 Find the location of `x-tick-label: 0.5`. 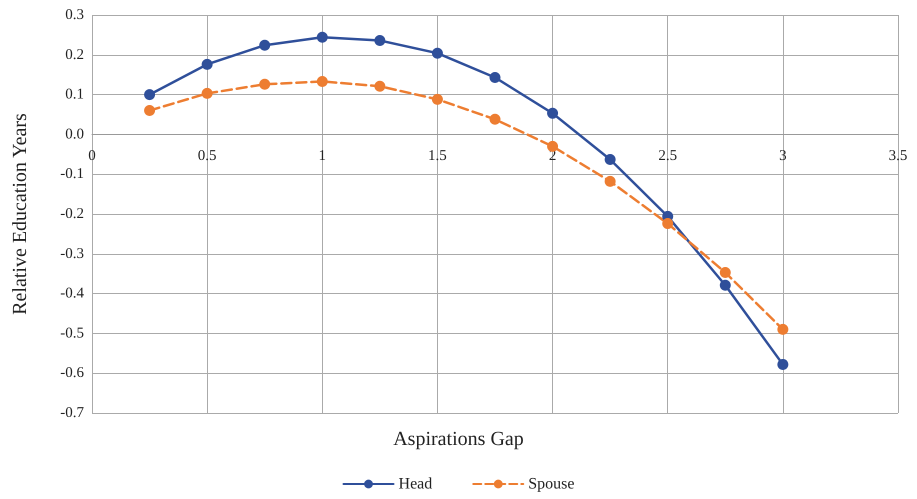

x-tick-label: 0.5 is located at coordinates (207, 156).